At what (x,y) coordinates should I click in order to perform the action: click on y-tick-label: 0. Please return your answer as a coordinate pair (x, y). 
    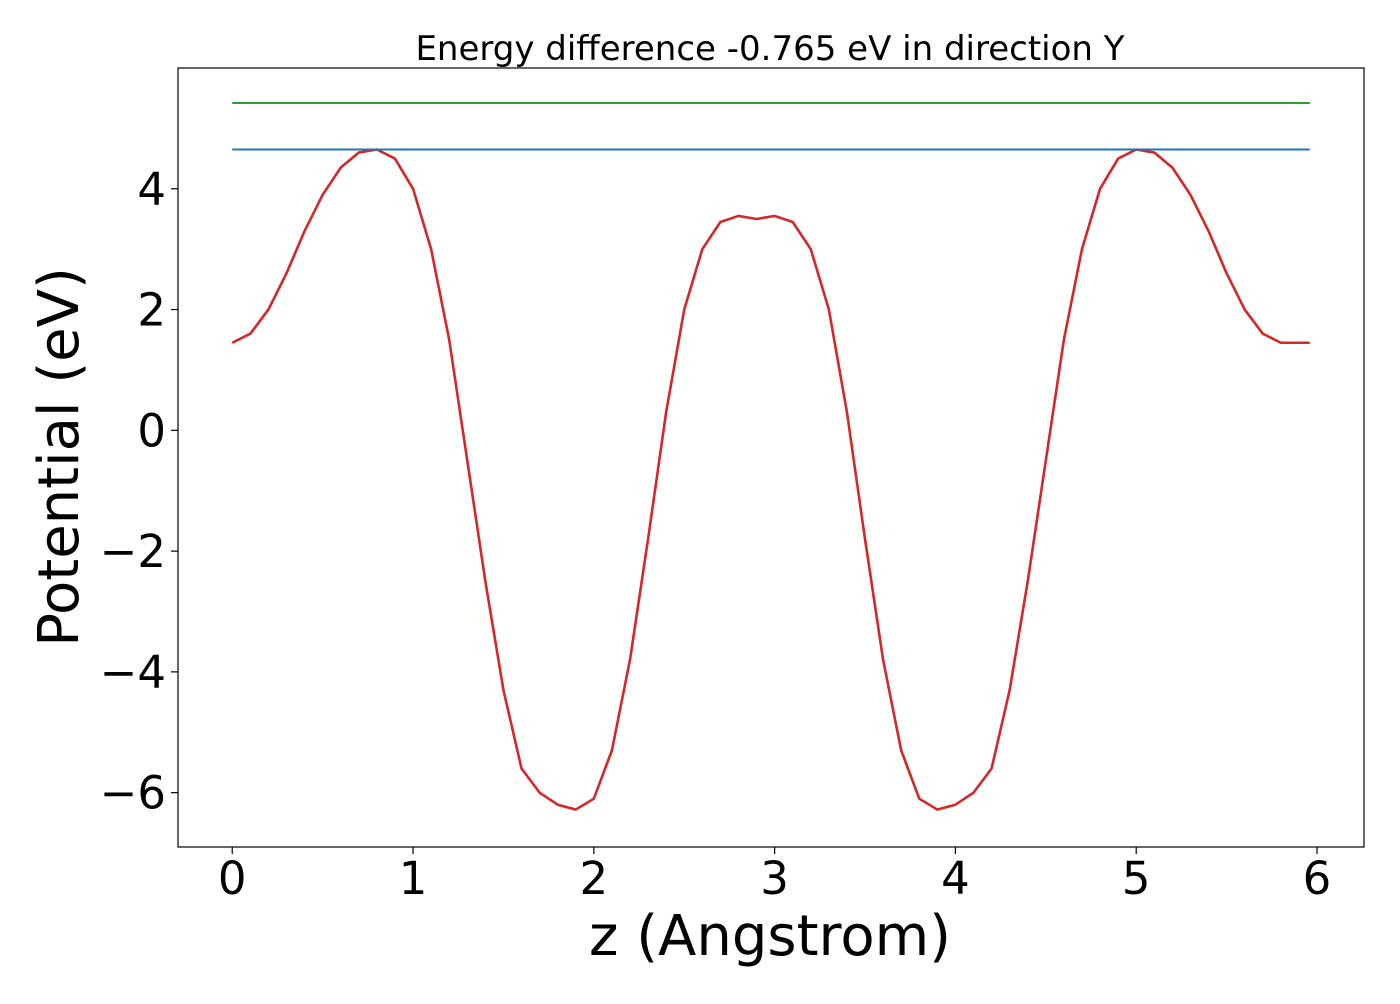
    Looking at the image, I should click on (151, 430).